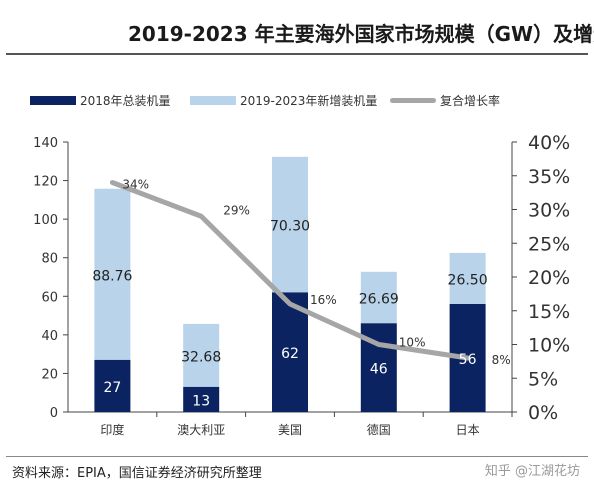 The height and width of the screenshot is (490, 594). Describe the element at coordinates (135, 185) in the screenshot. I see `cagr-data-label: 34%` at that location.